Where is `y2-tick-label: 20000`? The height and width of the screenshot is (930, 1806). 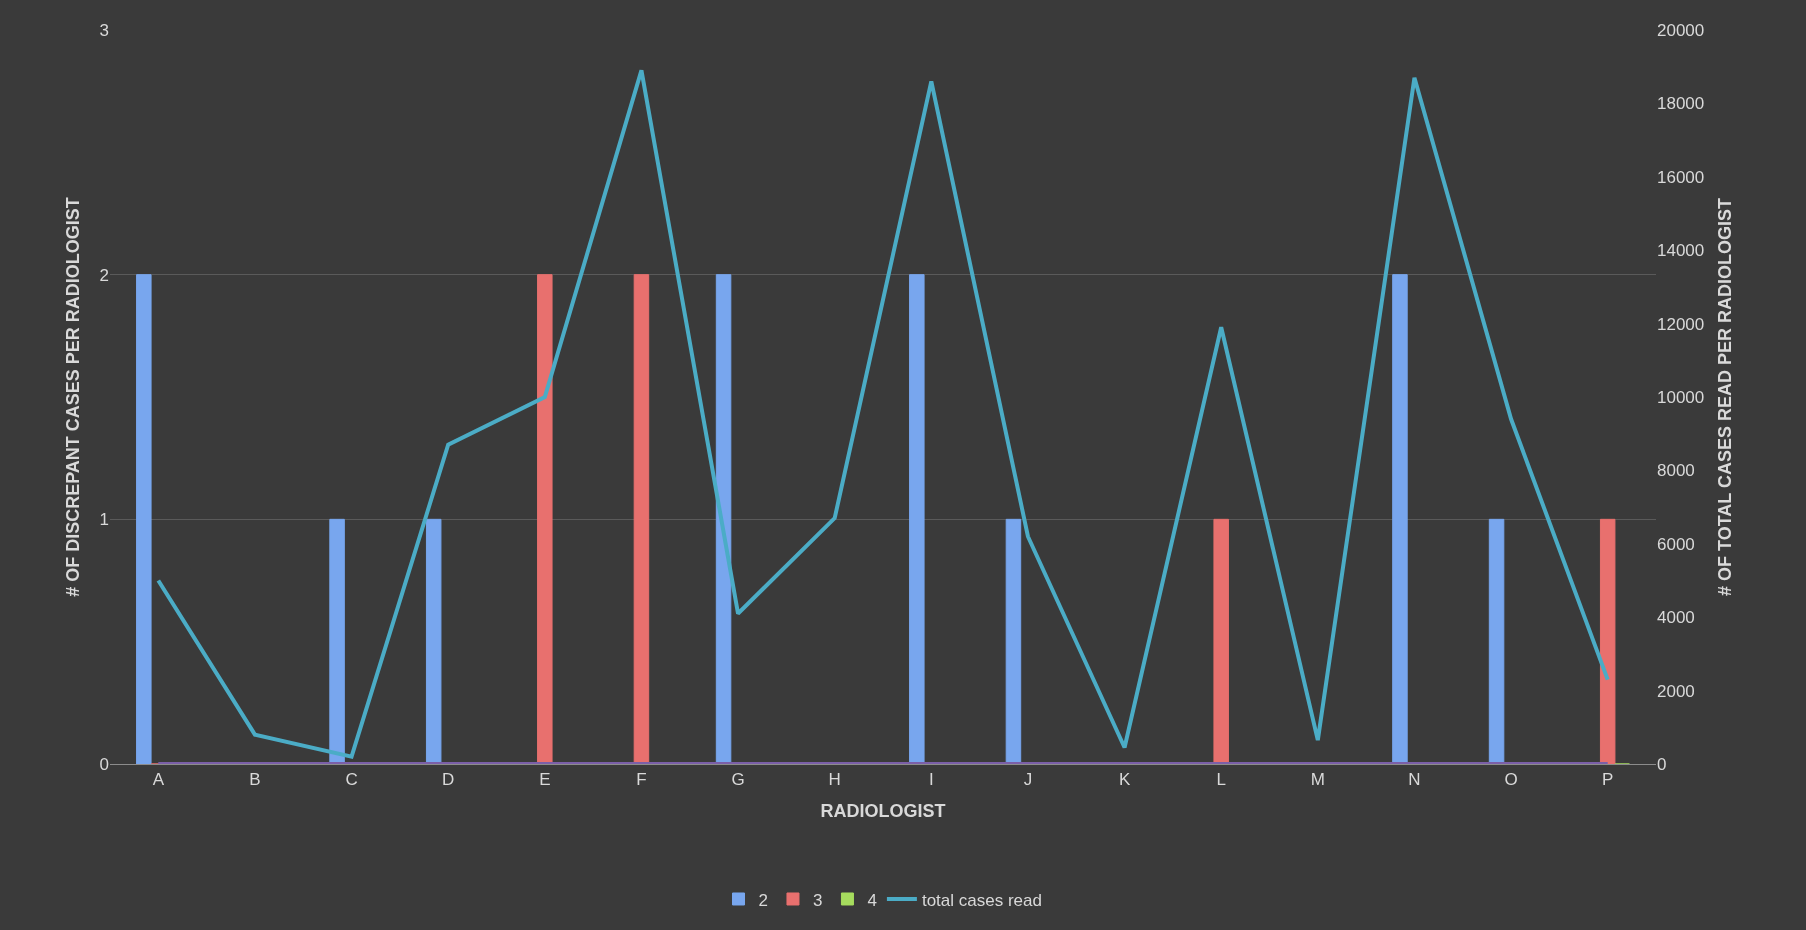 y2-tick-label: 20000 is located at coordinates (1681, 30).